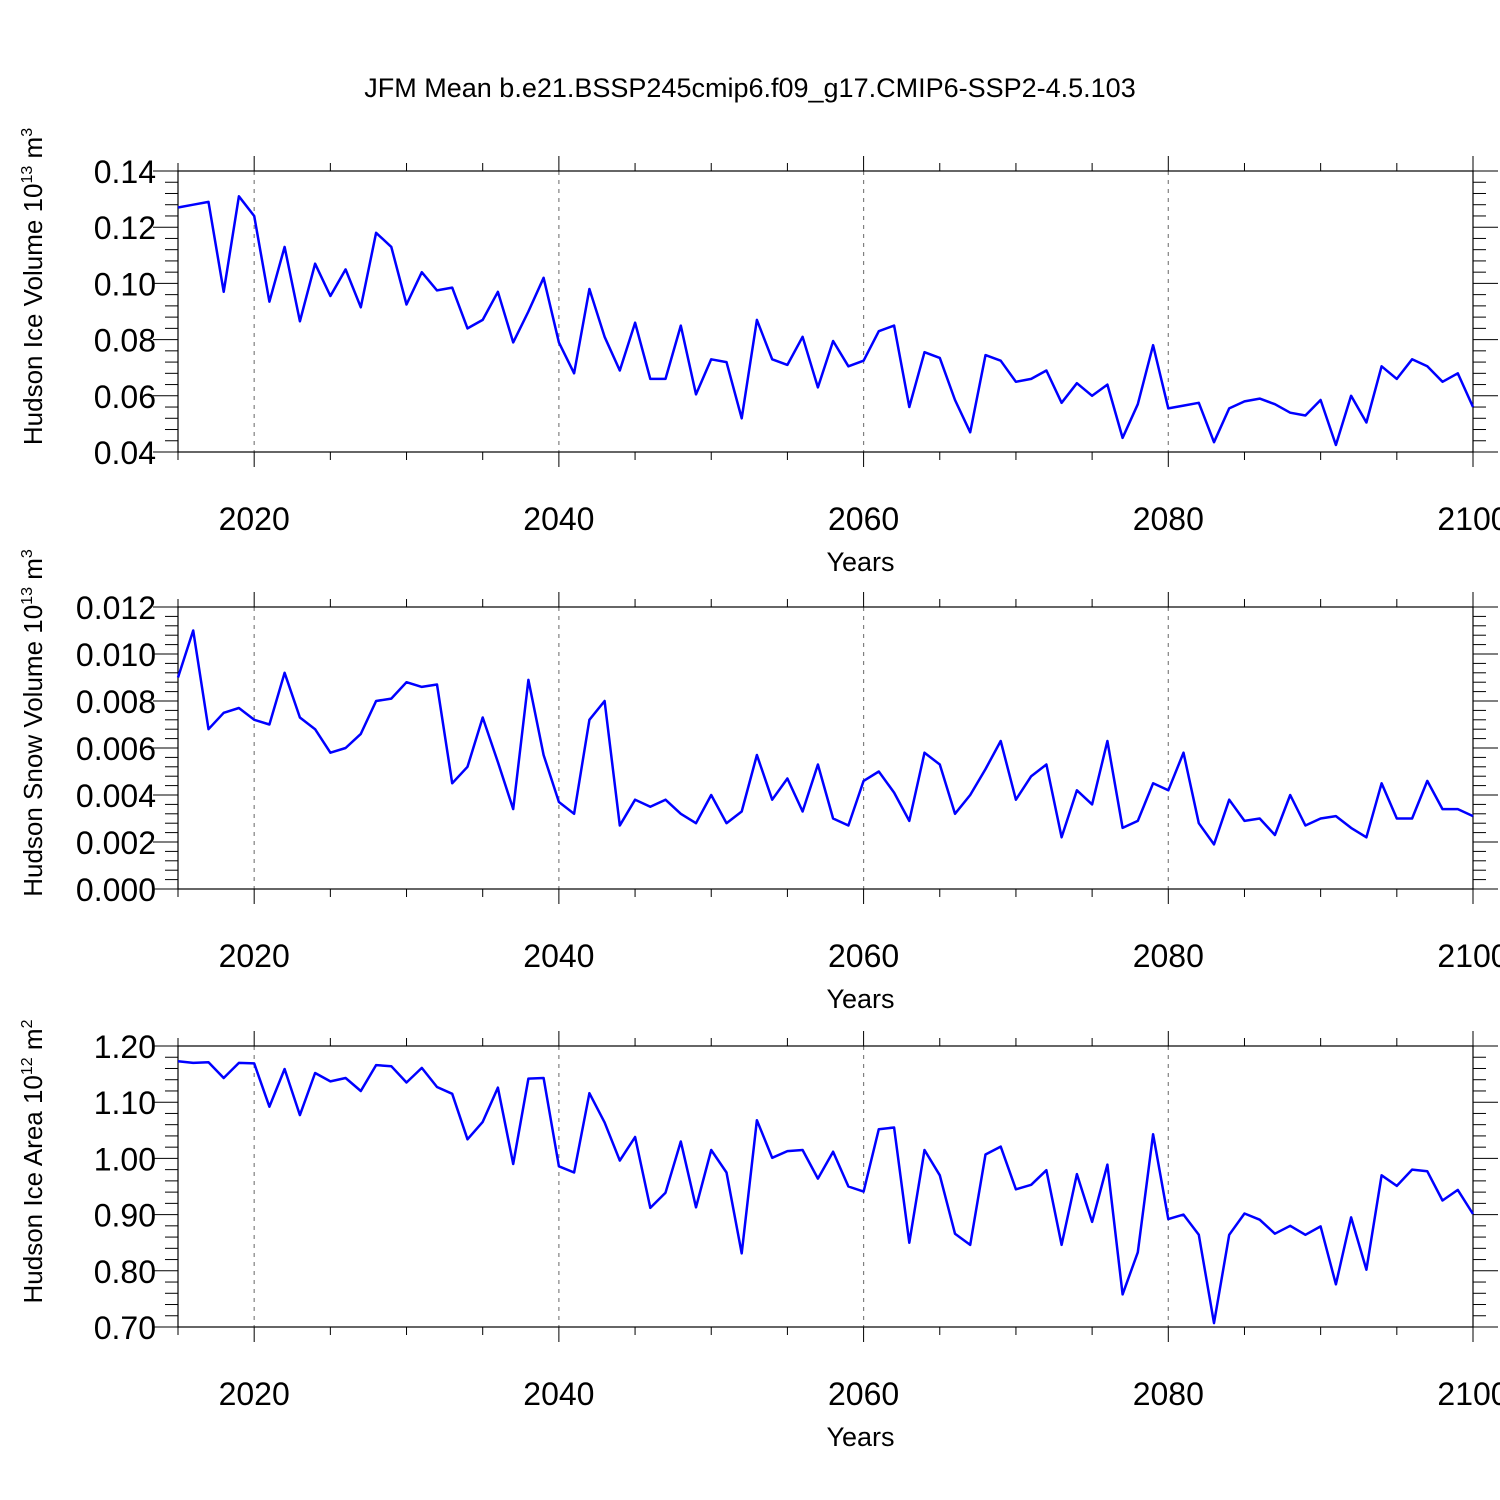 This screenshot has width=1500, height=1500. I want to click on y-tick-label: 1.10, so click(125, 1103).